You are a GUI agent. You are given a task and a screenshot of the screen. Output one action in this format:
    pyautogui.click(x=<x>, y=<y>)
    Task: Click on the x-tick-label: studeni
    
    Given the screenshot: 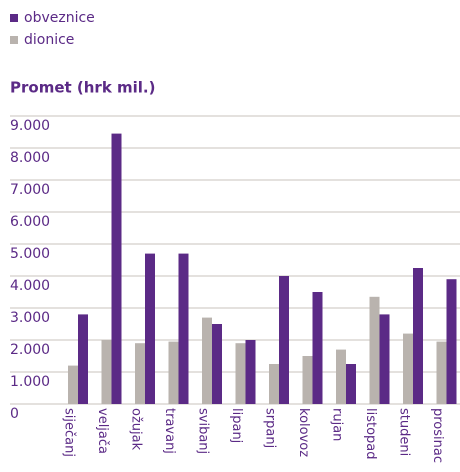 What is the action you would take?
    pyautogui.click(x=404, y=432)
    